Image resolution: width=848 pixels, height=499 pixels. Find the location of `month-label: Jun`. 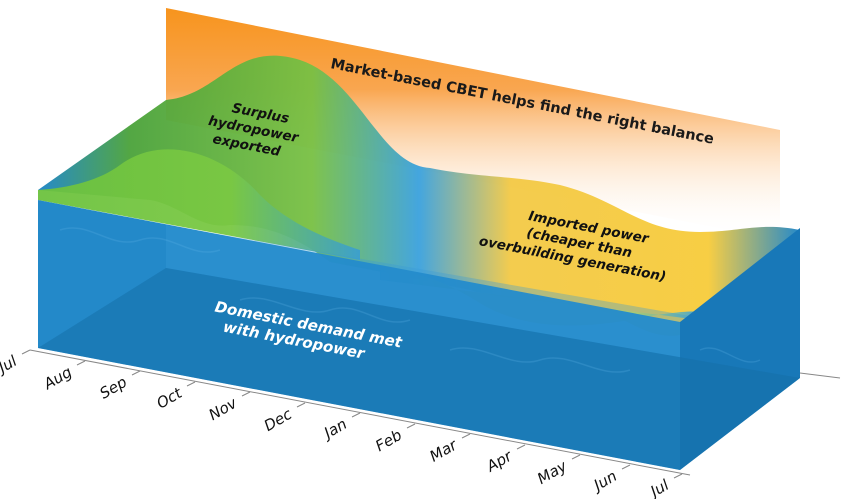

month-label: Jun is located at coordinates (604, 481).